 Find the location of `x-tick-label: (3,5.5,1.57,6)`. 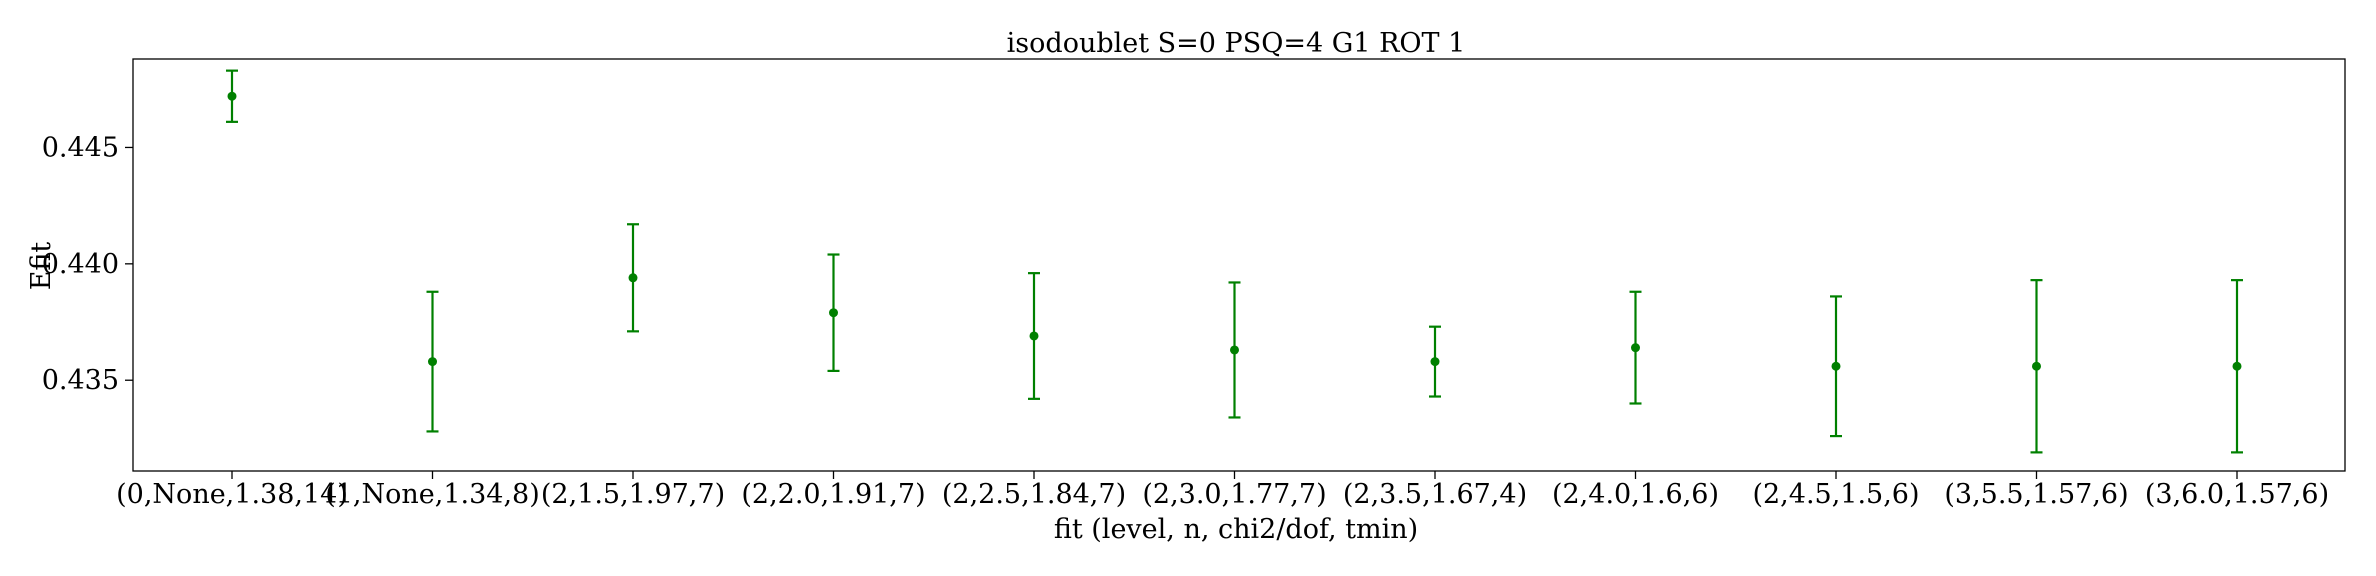

x-tick-label: (3,5.5,1.57,6) is located at coordinates (2036, 494).